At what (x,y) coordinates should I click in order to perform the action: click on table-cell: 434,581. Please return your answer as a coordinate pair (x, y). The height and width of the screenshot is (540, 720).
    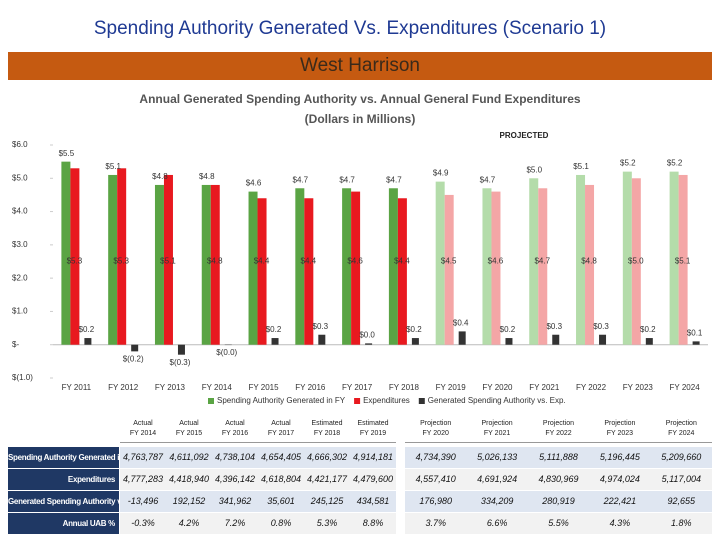
    Looking at the image, I should click on (373, 502).